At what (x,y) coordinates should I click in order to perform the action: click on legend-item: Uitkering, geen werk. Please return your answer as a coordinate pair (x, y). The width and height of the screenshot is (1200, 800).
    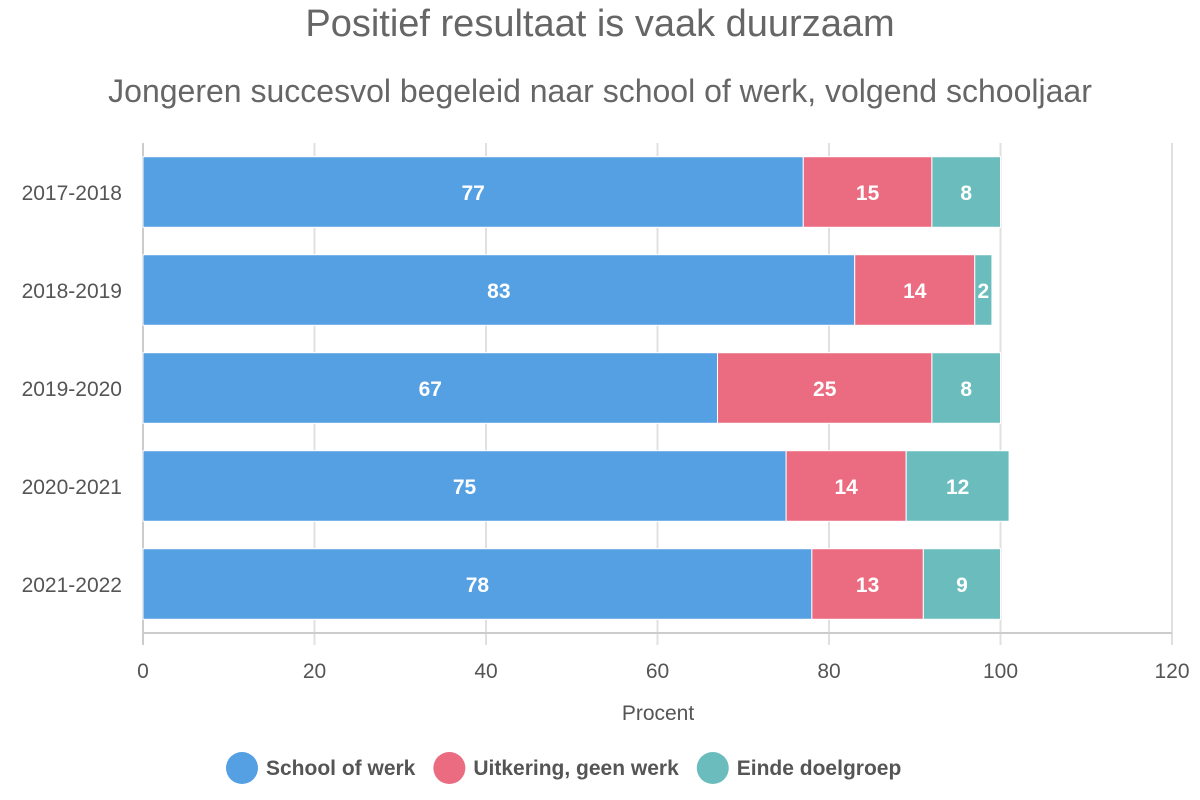
    Looking at the image, I should click on (556, 768).